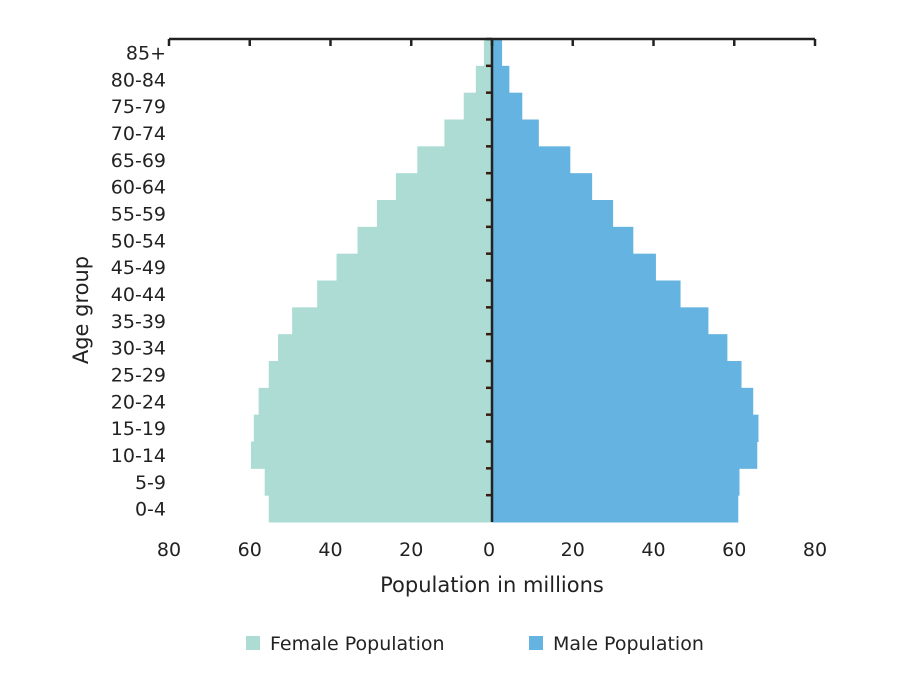 This screenshot has width=905, height=693. Describe the element at coordinates (150, 483) in the screenshot. I see `y-tick-label: 5-9` at that location.